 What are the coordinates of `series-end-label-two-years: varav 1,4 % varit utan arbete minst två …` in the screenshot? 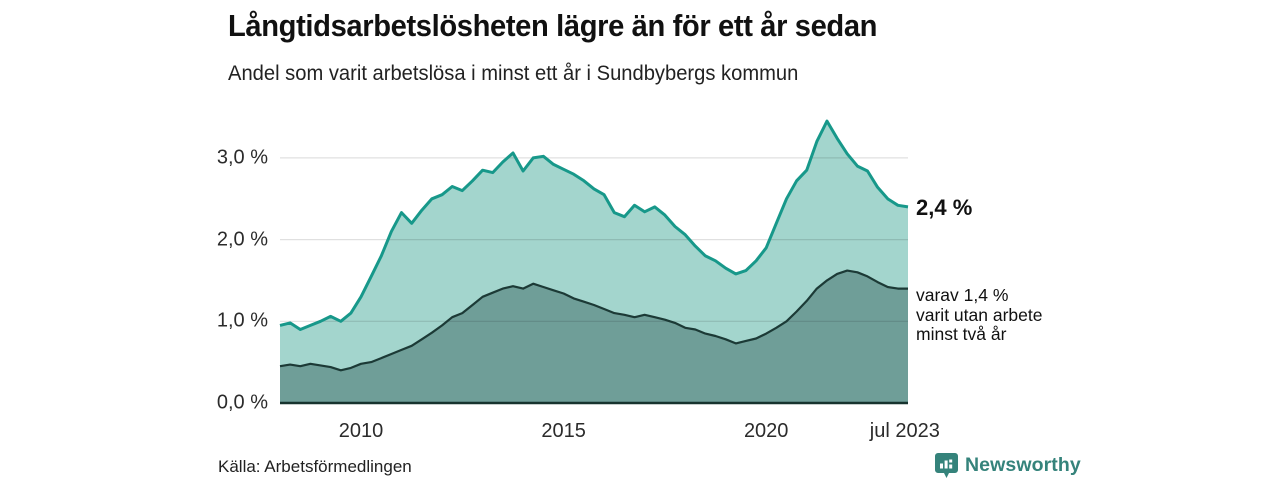 It's located at (979, 315).